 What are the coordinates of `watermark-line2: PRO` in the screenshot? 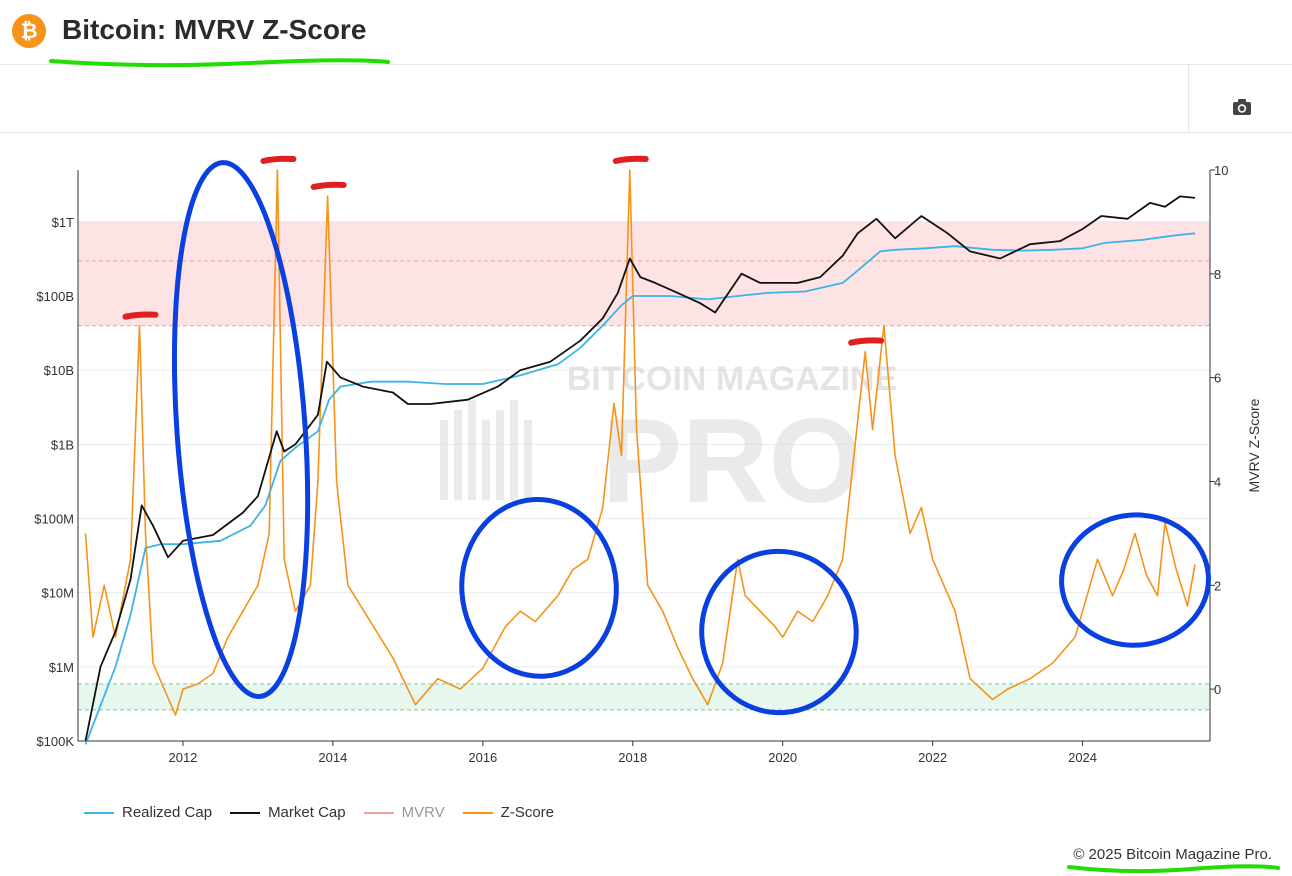 It's located at (732, 461).